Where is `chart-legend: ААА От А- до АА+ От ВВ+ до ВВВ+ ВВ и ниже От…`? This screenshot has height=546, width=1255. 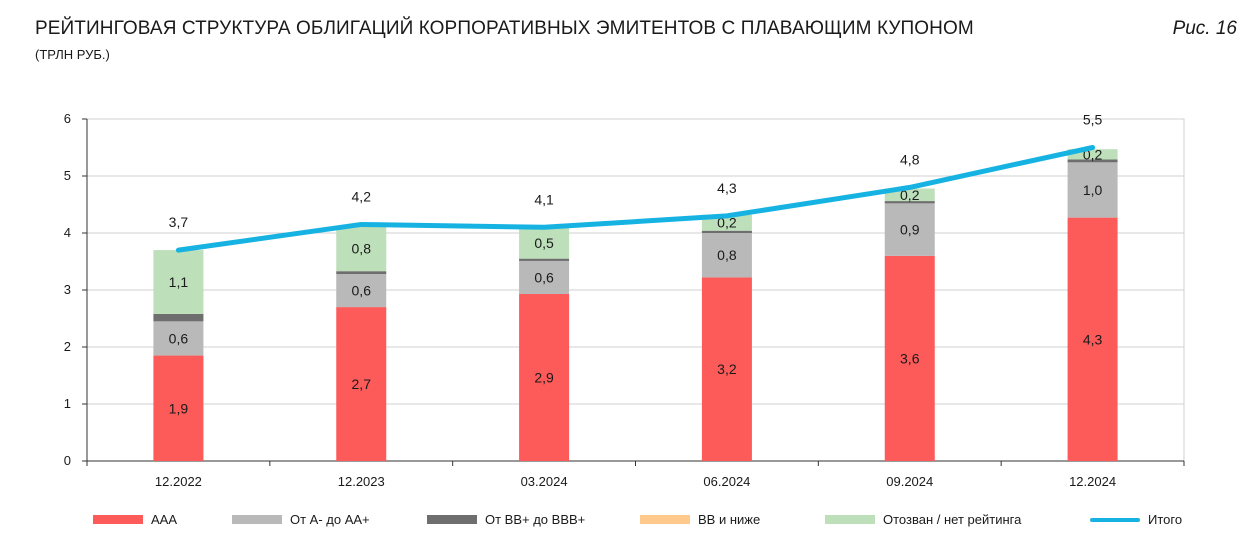
chart-legend: ААА От А- до АА+ От ВВ+ до ВВВ+ ВВ и ниже От… is located at coordinates (627, 525).